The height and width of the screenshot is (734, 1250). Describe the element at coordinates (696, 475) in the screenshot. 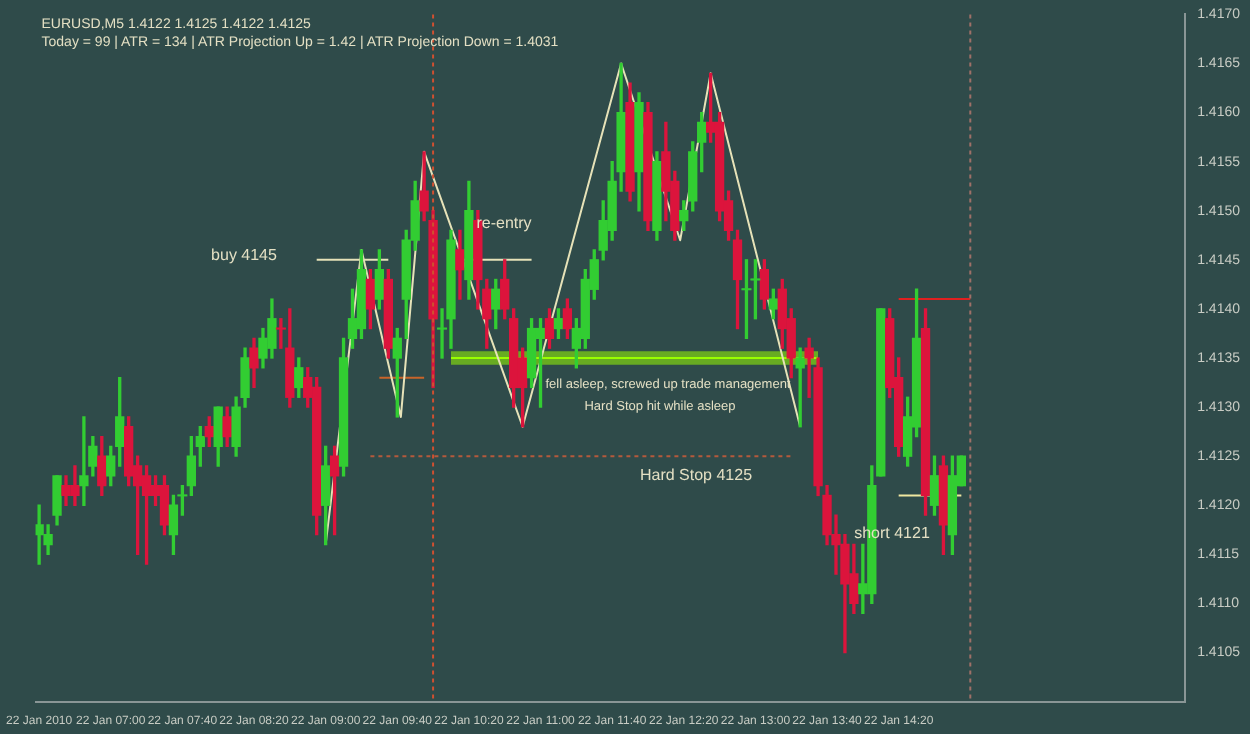

I see `annotation: Hard Stop 4125` at that location.